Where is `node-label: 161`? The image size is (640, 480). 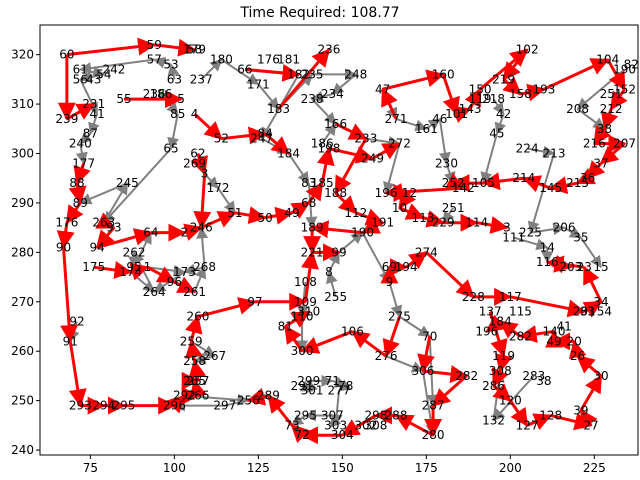
node-label: 161 is located at coordinates (426, 129).